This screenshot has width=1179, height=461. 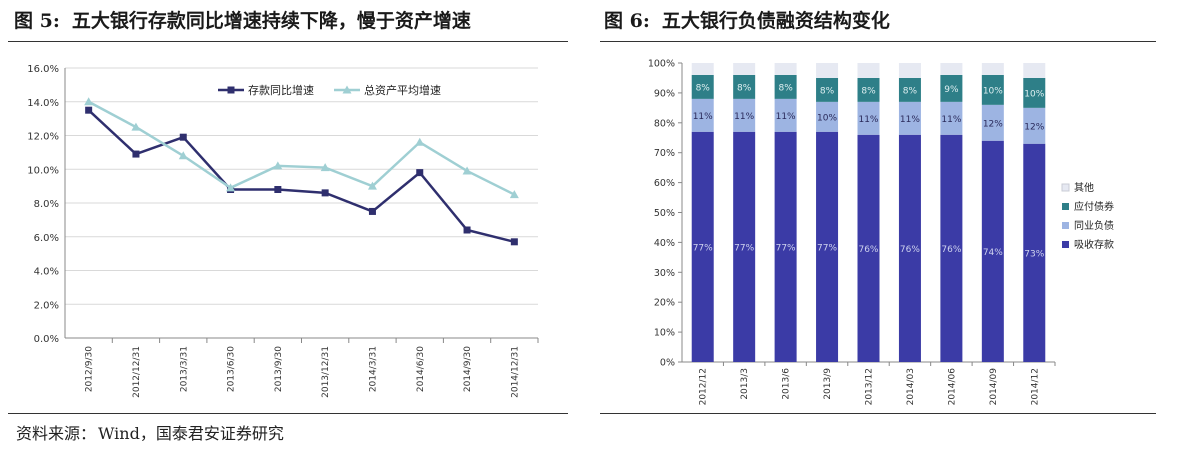 I want to click on x-tick-label: 2013/3, so click(x=745, y=384).